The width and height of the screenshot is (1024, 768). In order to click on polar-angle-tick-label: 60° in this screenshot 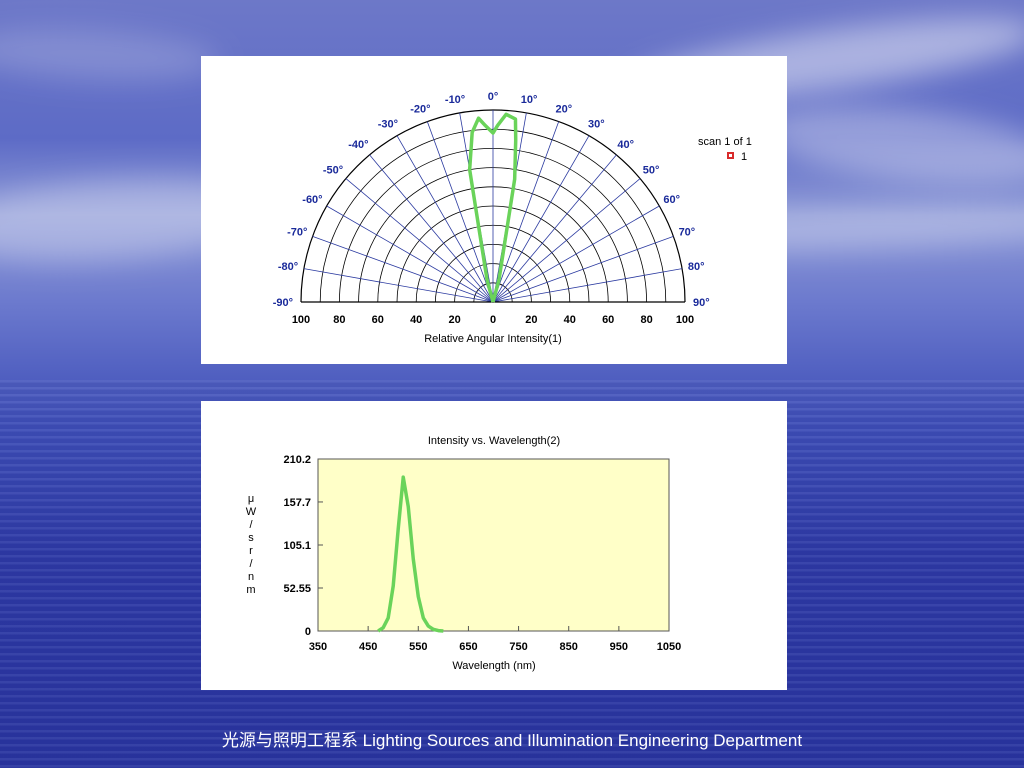, I will do `click(671, 200)`.